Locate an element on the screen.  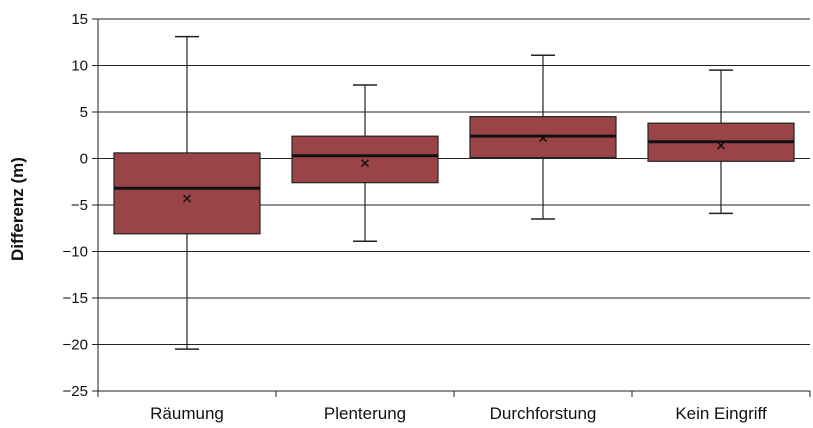
x-category-label: Plenterung is located at coordinates (365, 413).